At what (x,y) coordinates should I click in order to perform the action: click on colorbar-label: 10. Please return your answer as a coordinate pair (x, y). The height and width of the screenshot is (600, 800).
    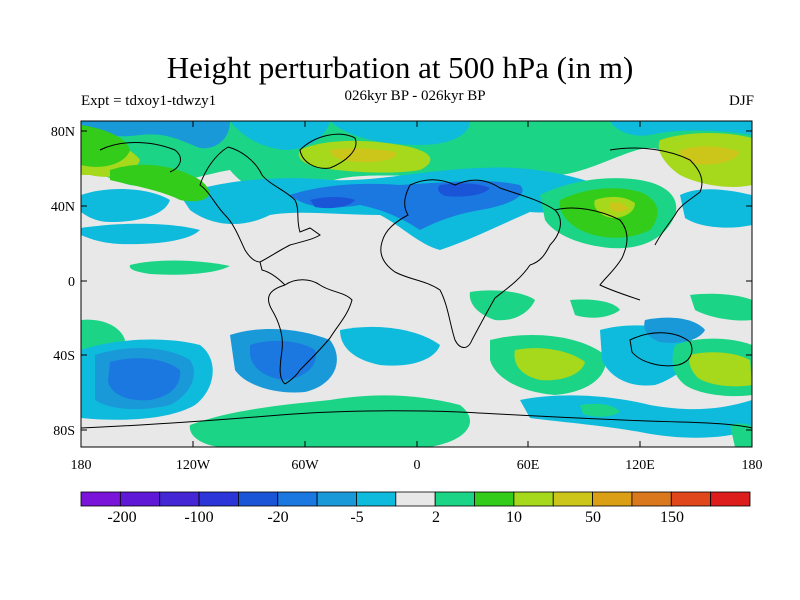
    Looking at the image, I should click on (514, 517).